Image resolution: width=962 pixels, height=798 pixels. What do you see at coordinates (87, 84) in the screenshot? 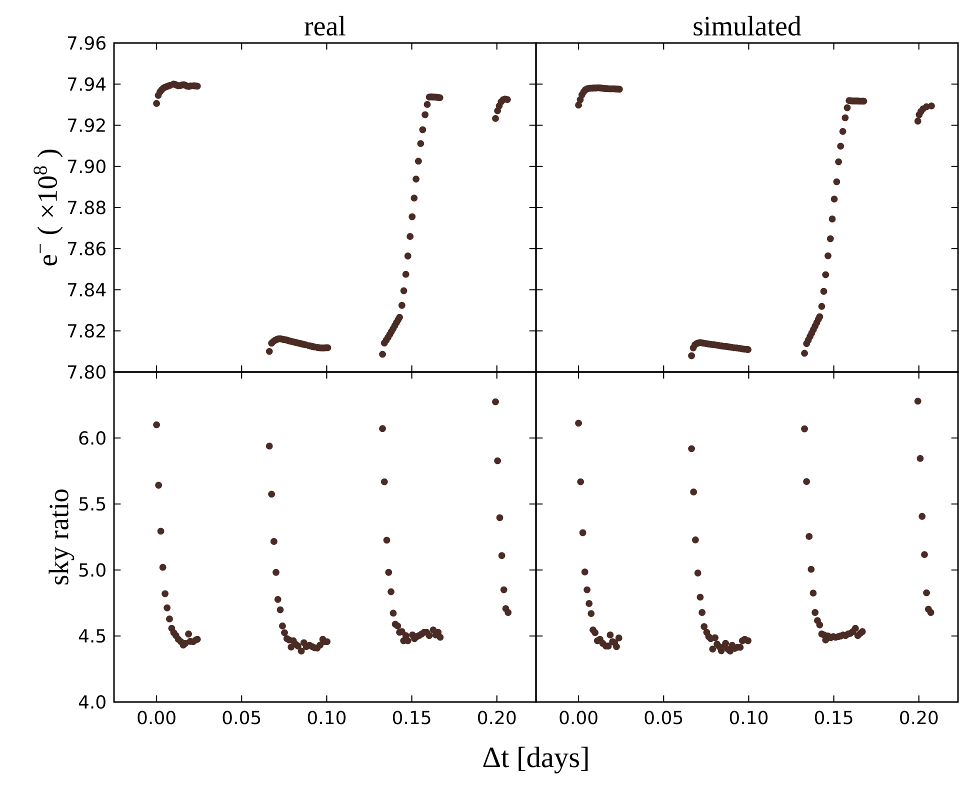
I see `y-tick-label: 7.94` at bounding box center [87, 84].